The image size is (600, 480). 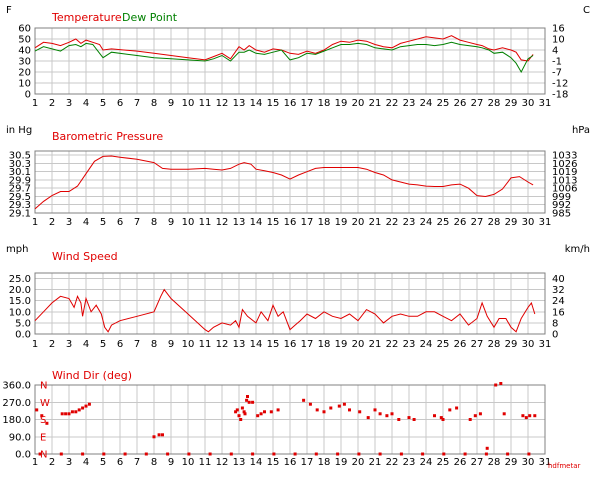 I want to click on series-wind-dir, so click(x=286, y=419).